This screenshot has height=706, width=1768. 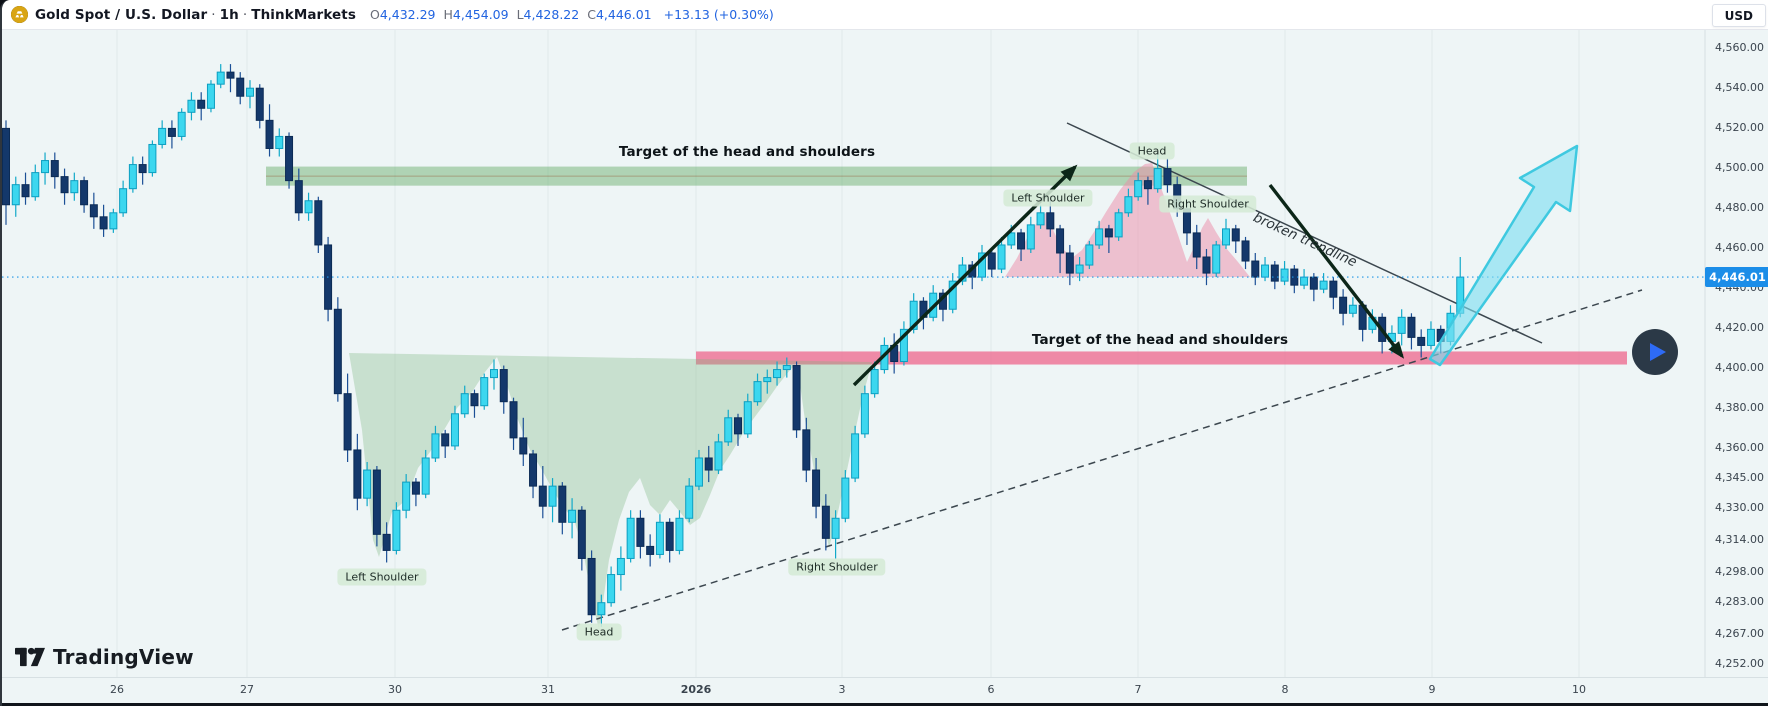 What do you see at coordinates (195, 14) in the screenshot?
I see `symbol-title: Gold Spot / U.S. Dollar · 1h · ThinkMarkets` at bounding box center [195, 14].